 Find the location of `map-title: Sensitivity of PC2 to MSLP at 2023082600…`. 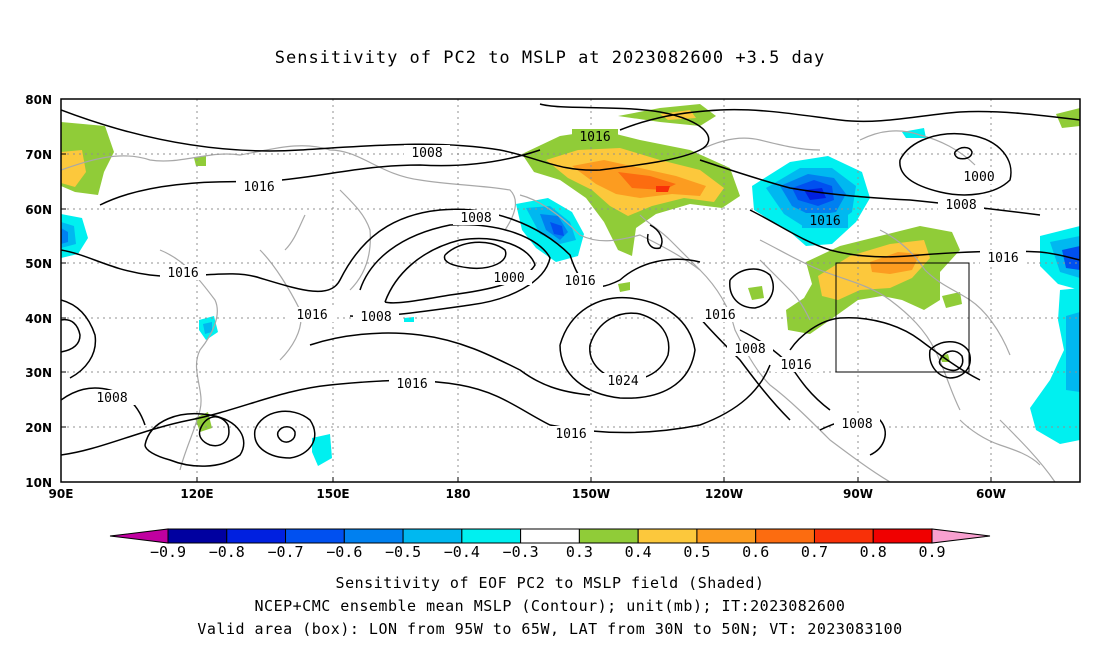

map-title: Sensitivity of PC2 to MSLP at 2023082600… is located at coordinates (550, 58).